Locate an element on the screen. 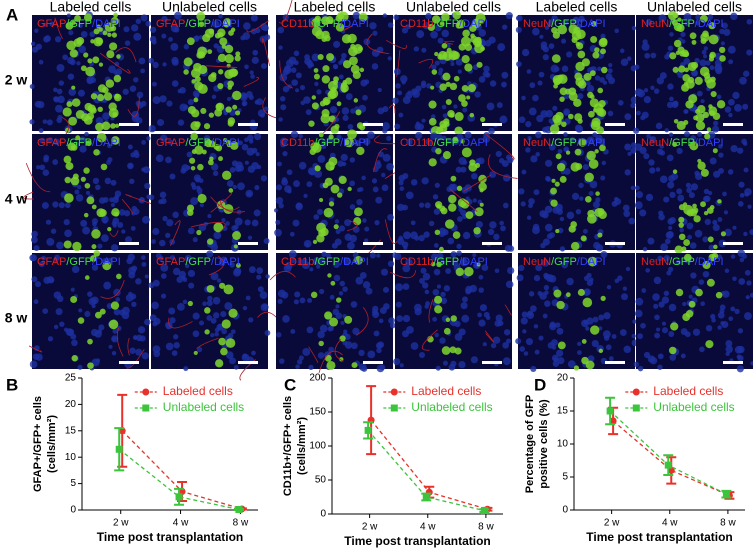  panel-label: D is located at coordinates (540, 384).